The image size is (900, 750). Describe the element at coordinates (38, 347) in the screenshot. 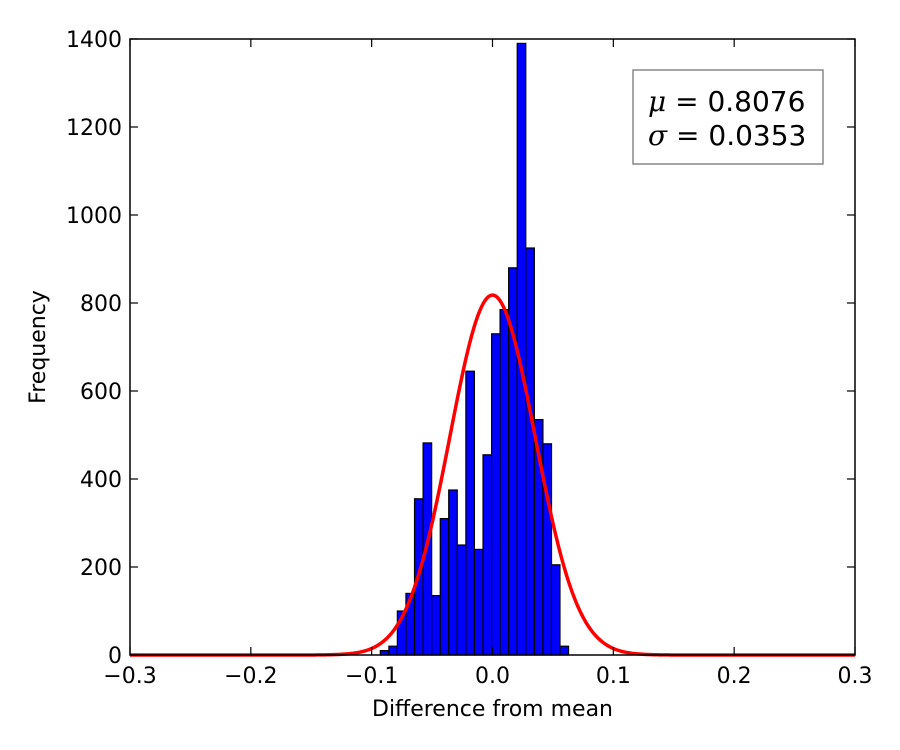

I see `y-axis-label: Frequency` at that location.